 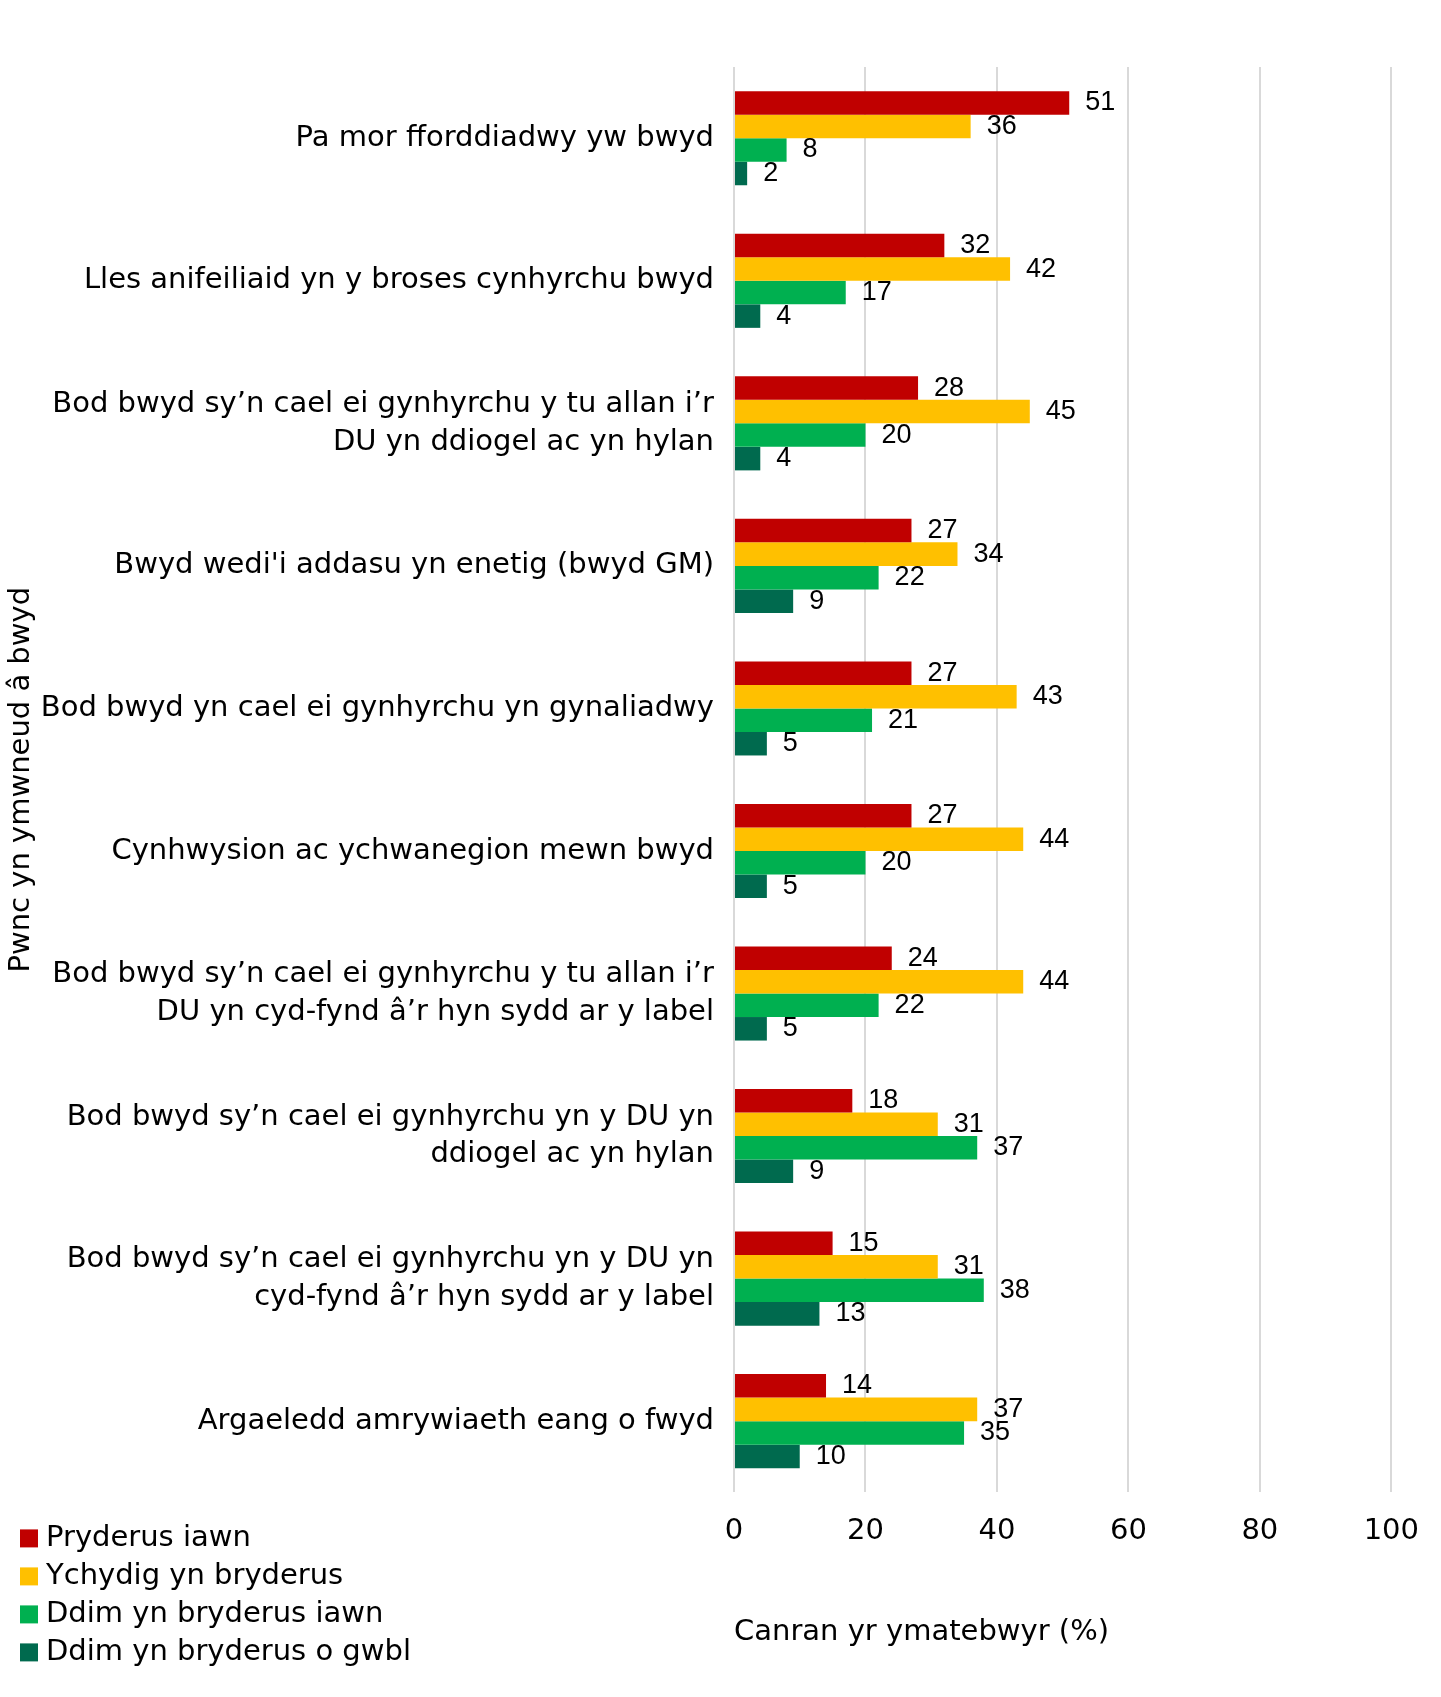 I want to click on data-label: 14, so click(x=857, y=1384).